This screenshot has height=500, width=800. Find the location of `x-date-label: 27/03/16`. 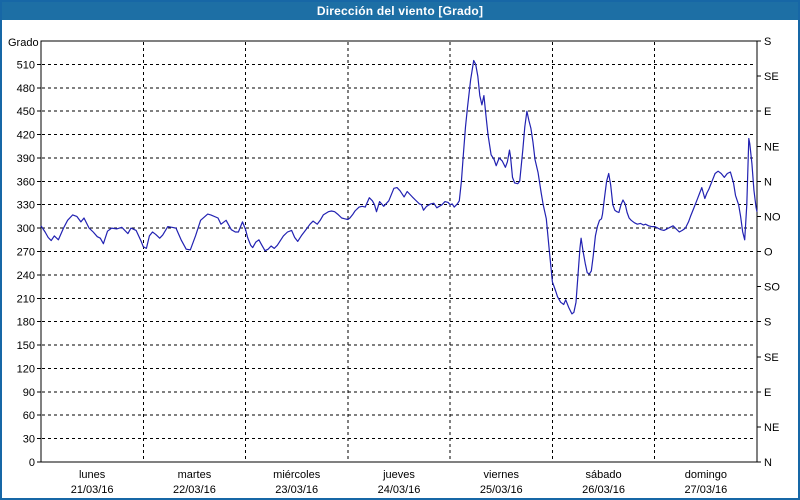

x-date-label: 27/03/16 is located at coordinates (705, 490).